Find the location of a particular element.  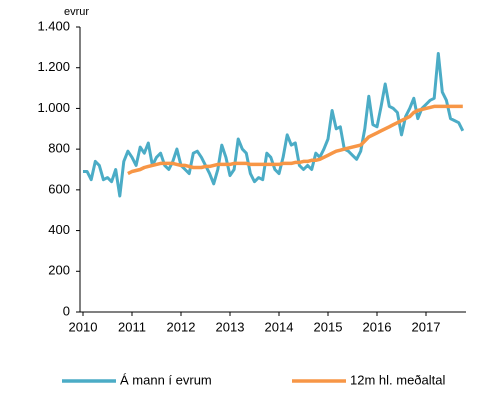

y-tick-label: 400 is located at coordinates (59, 229).